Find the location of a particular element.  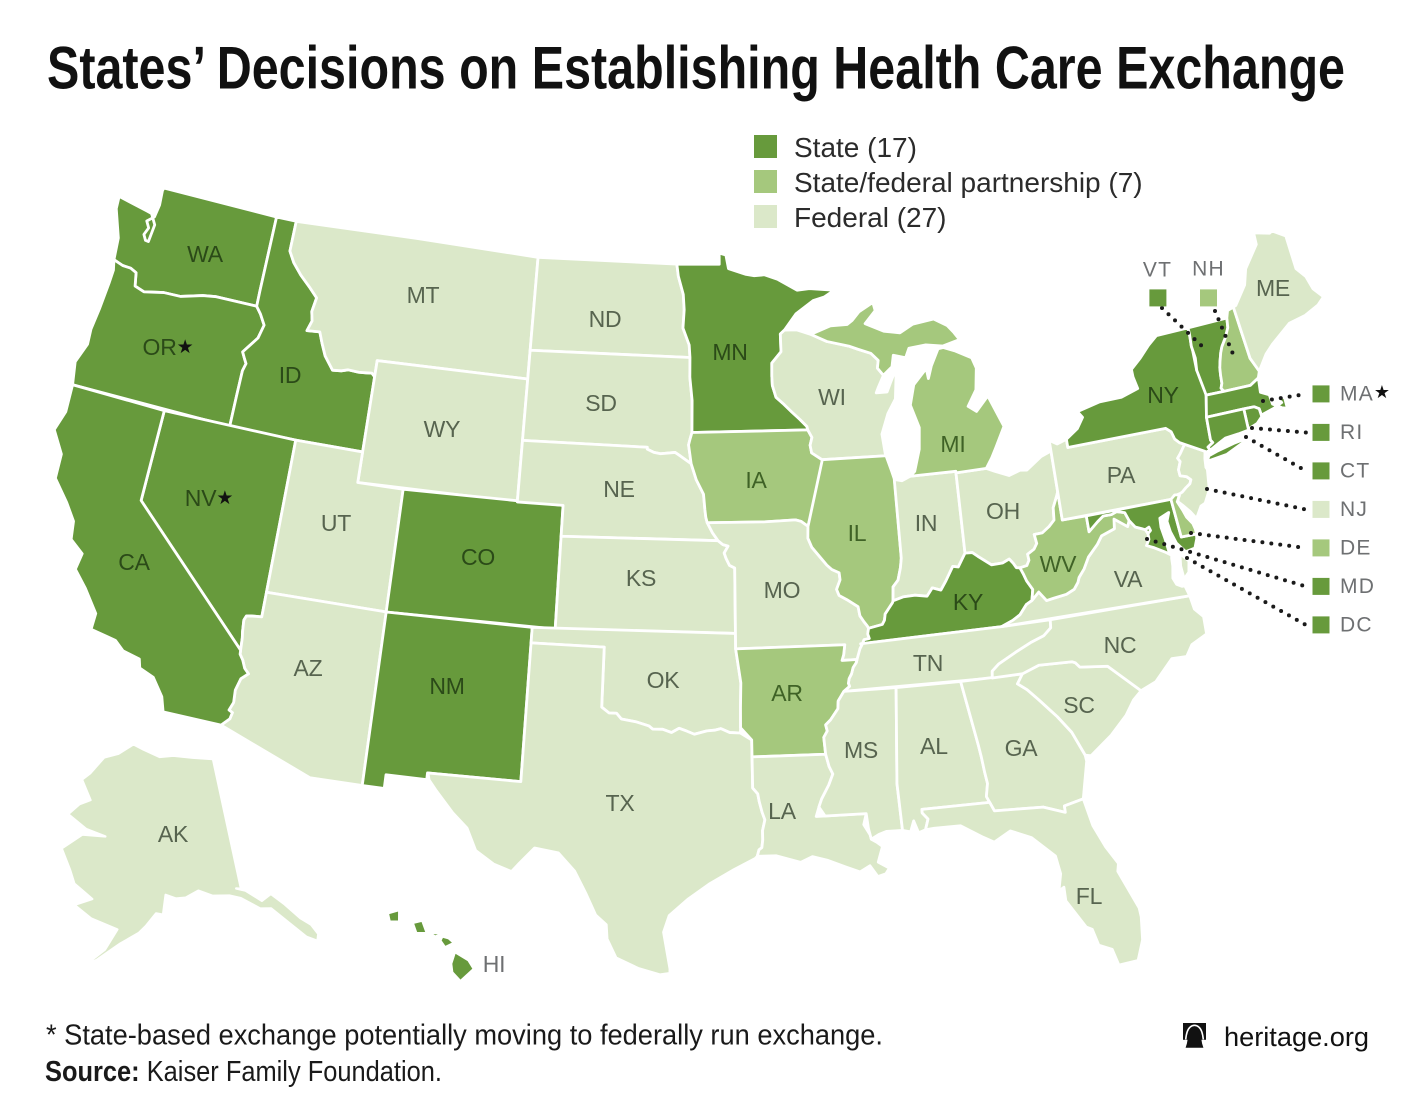

svg-text: TN is located at coordinates (928, 663).